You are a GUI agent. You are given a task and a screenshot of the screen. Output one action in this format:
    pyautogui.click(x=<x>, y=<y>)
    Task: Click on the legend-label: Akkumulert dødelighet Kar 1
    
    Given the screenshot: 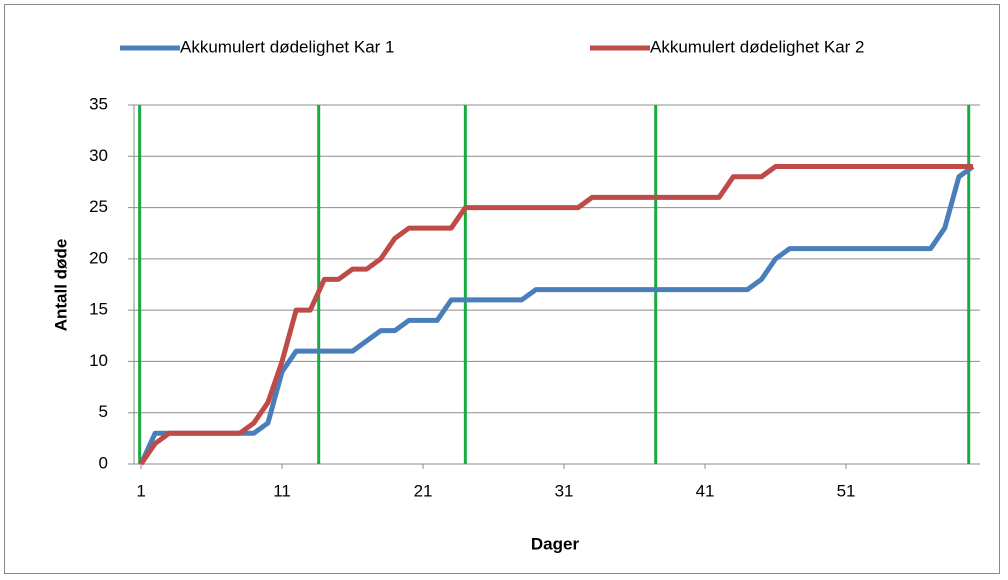 What is the action you would take?
    pyautogui.click(x=287, y=46)
    